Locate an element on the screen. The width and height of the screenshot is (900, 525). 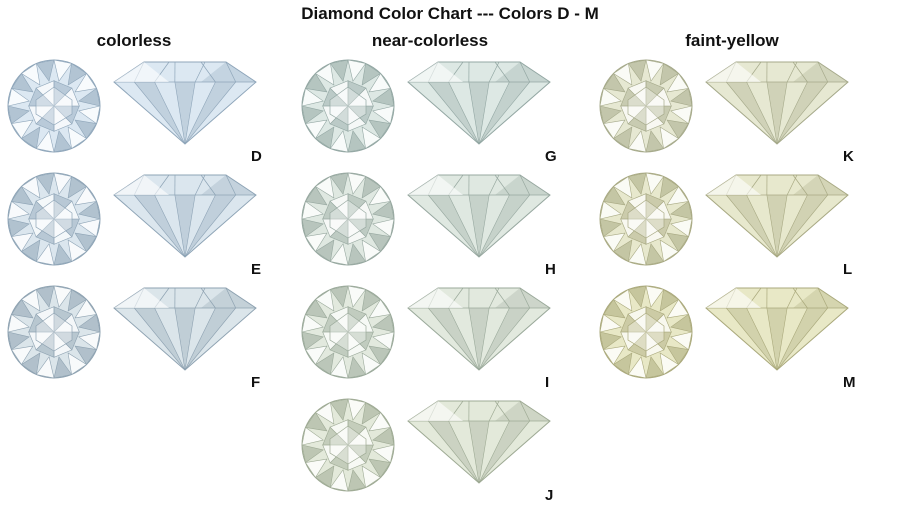
grade-e: E is located at coordinates (156, 228).